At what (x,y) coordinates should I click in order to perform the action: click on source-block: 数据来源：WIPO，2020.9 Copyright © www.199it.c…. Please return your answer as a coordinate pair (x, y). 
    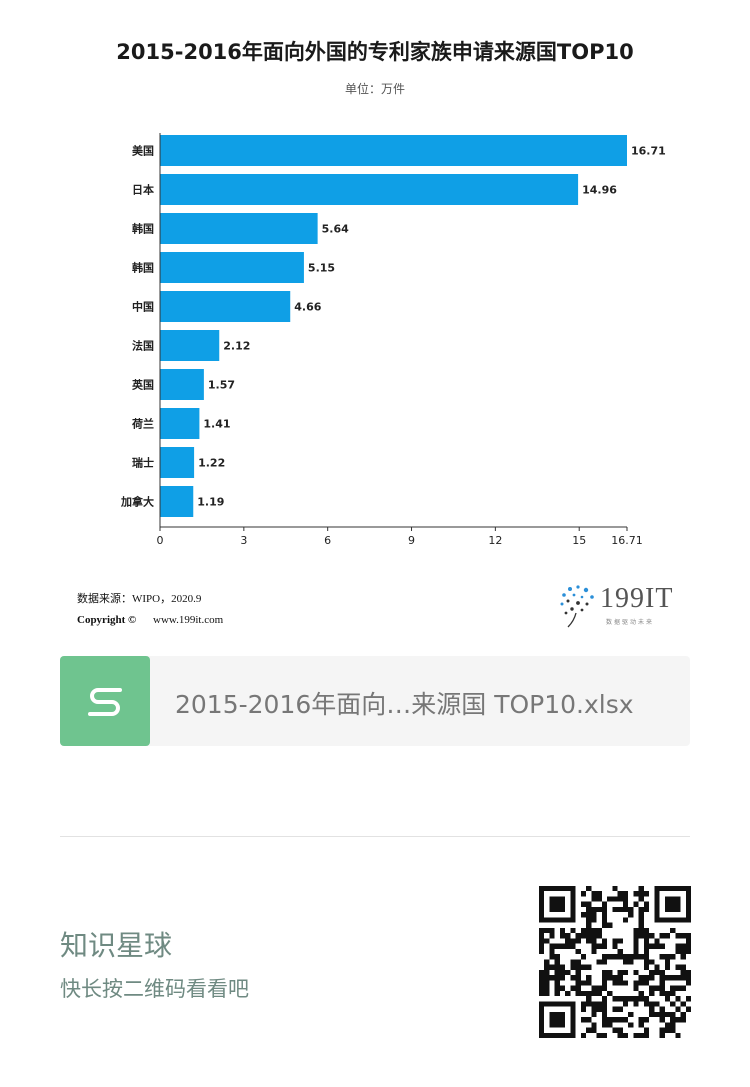
    Looking at the image, I should click on (150, 610).